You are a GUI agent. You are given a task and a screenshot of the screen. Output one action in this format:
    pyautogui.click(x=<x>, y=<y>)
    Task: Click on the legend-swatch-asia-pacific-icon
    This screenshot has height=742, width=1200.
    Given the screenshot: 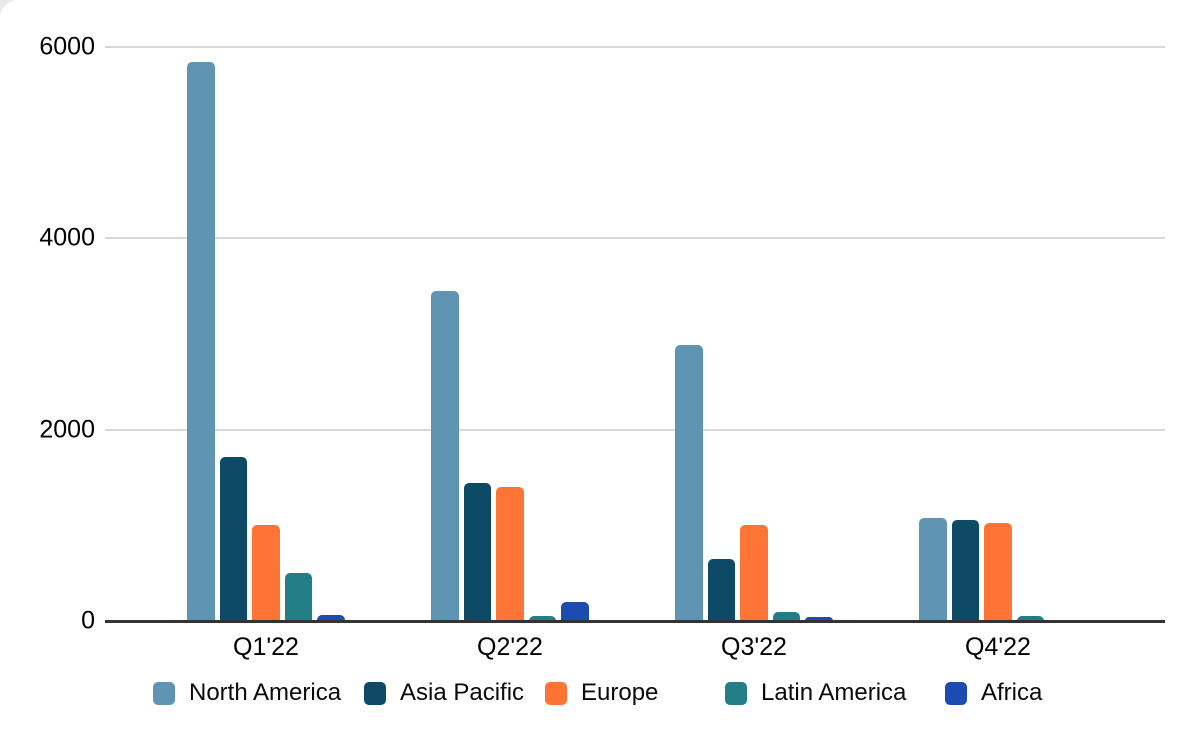 What is the action you would take?
    pyautogui.click(x=375, y=693)
    